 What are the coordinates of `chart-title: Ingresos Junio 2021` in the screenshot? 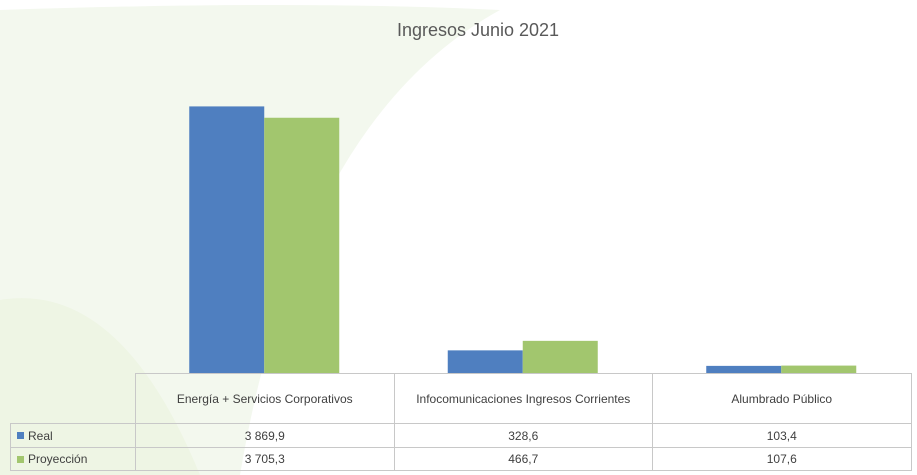 It's located at (478, 30).